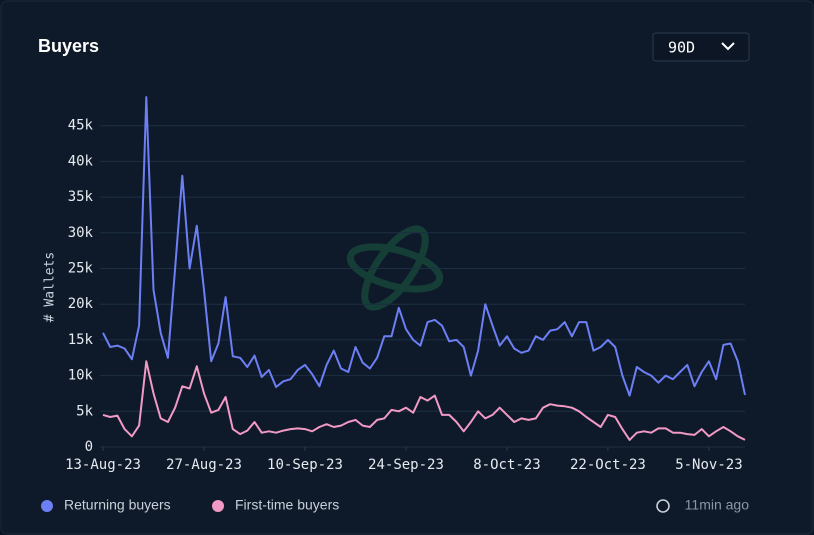  I want to click on dropdown-chevron, so click(728, 46).